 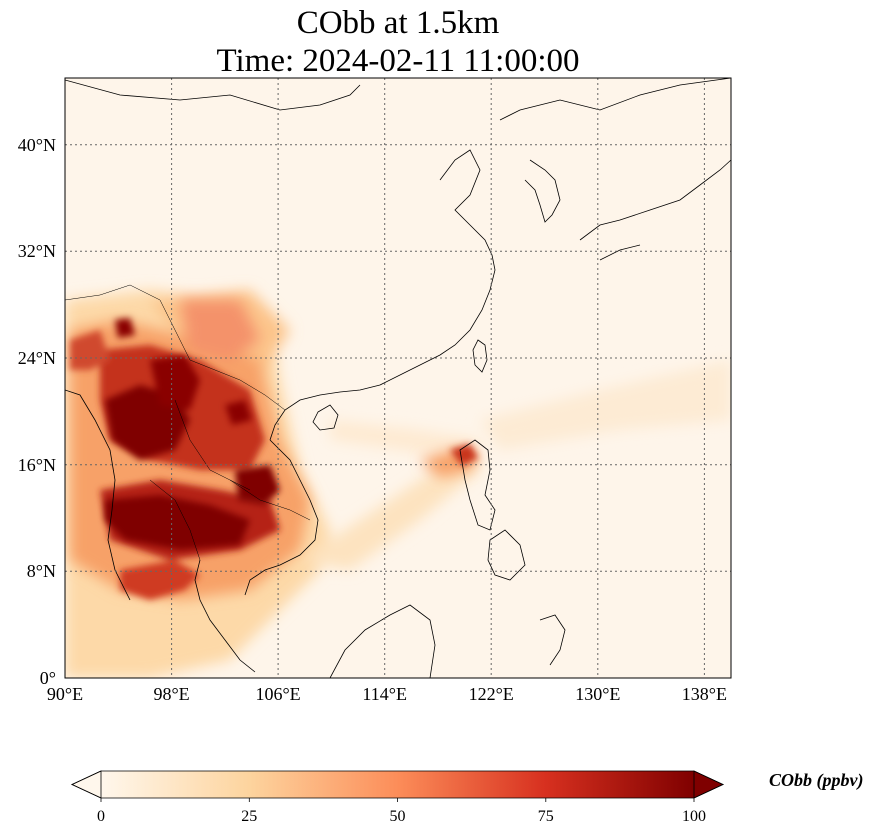 I want to click on lon-tick-labels: 90°E 98°E 106°E 114°E 122°E 130°E 138°E, so click(x=387, y=694).